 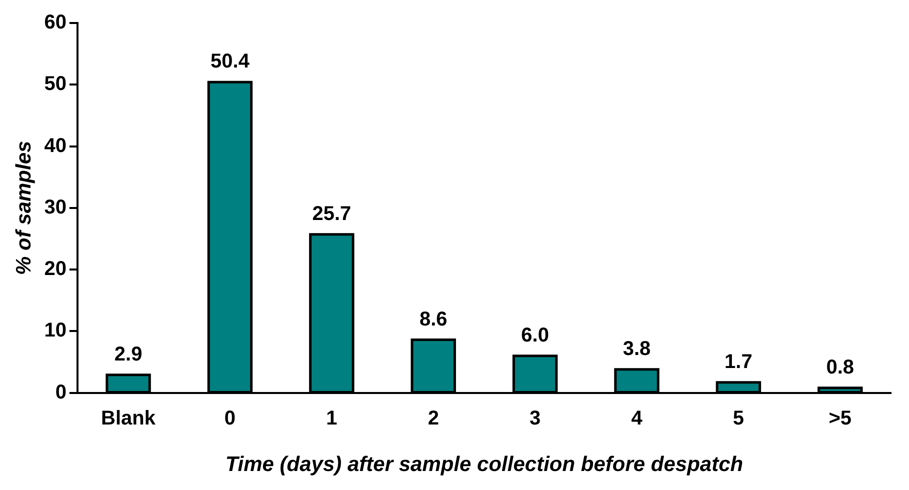 What do you see at coordinates (55, 145) in the screenshot?
I see `y-tick-label: 40` at bounding box center [55, 145].